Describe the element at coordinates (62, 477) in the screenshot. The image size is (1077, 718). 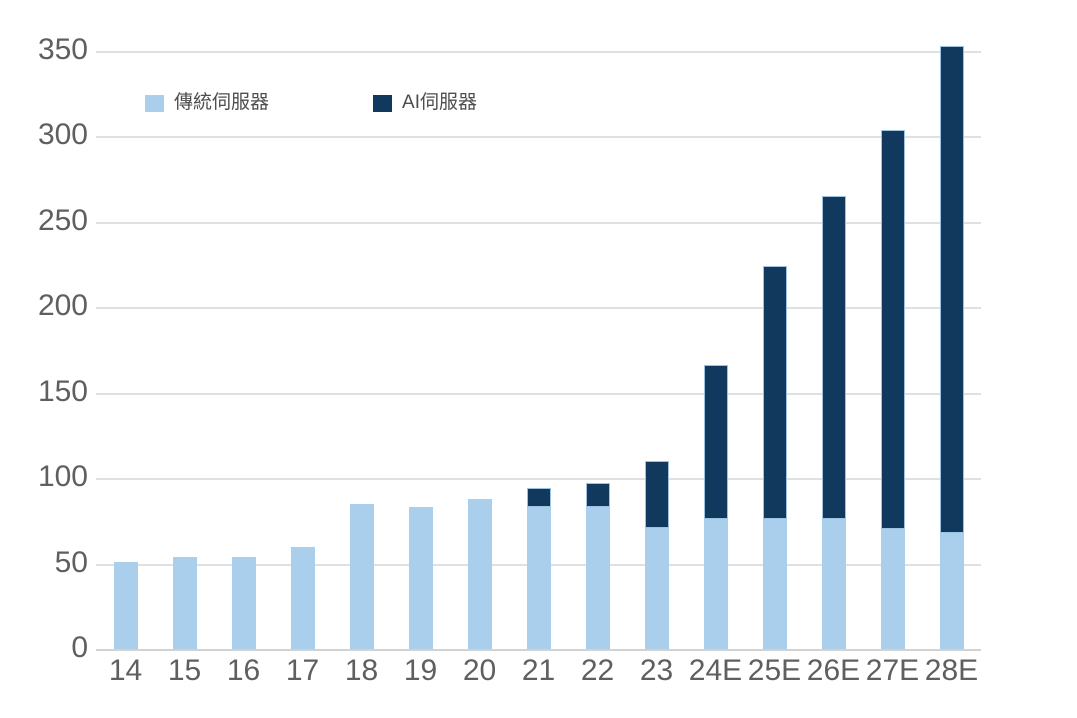
I see `y-tick-label-100: 100` at that location.